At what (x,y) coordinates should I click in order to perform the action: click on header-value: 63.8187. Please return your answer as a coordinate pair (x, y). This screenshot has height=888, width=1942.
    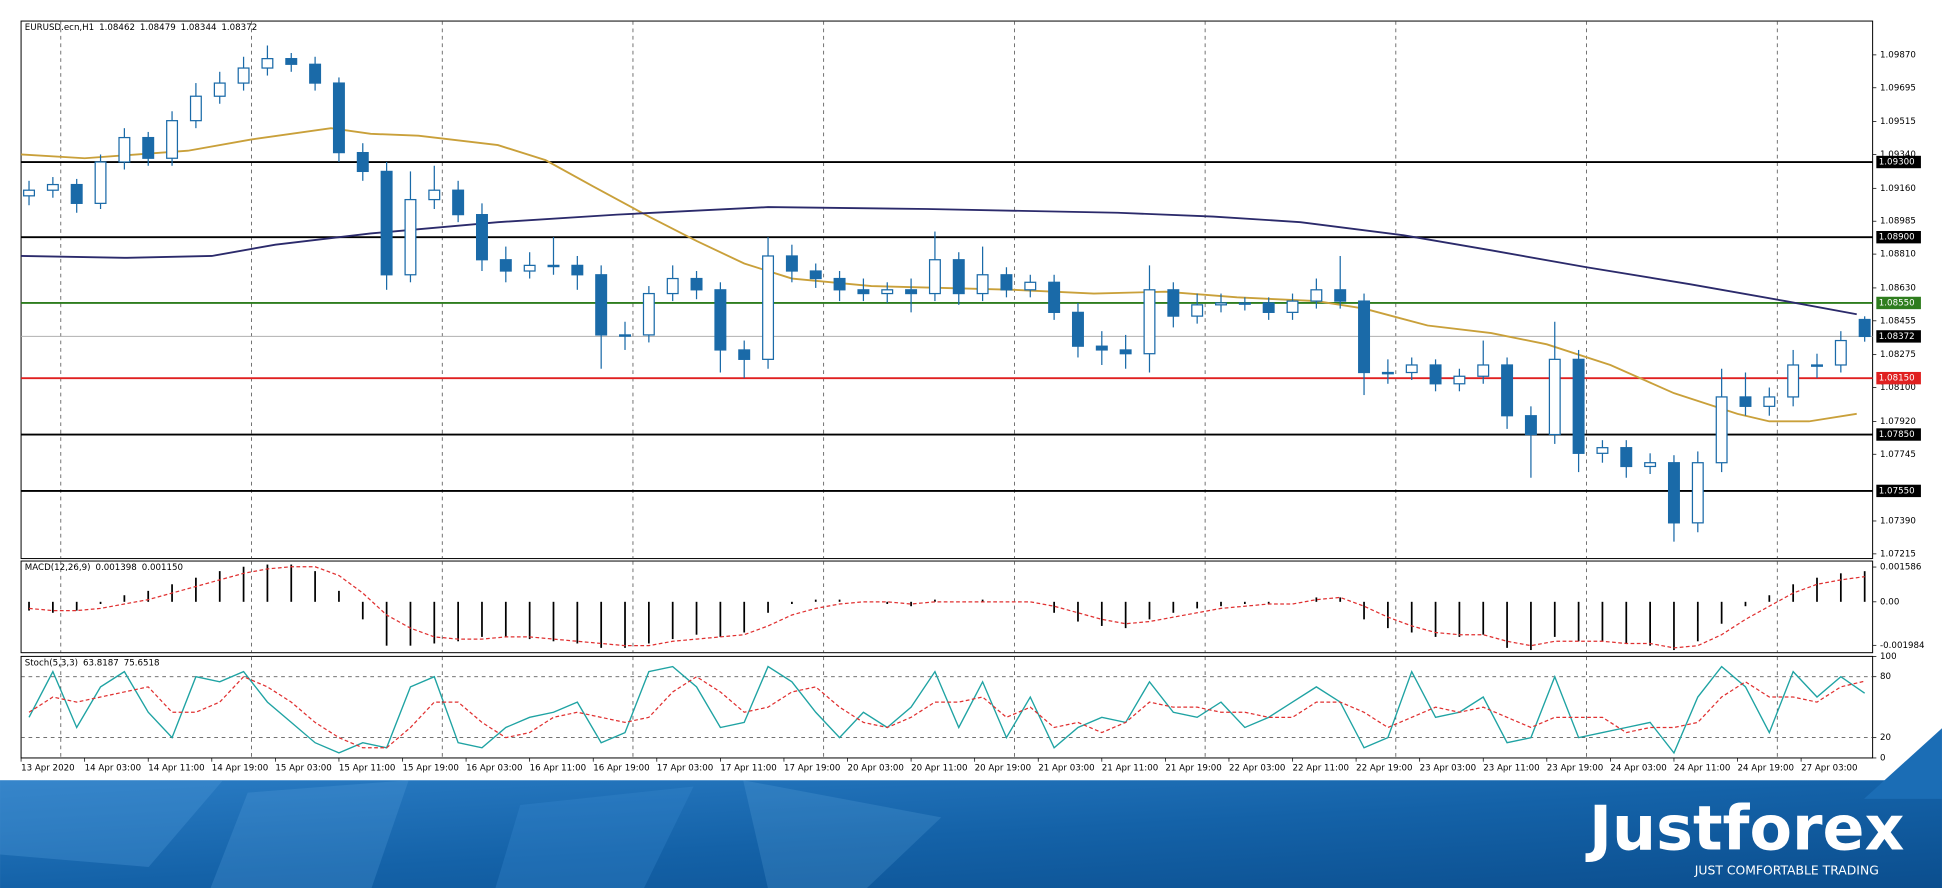
    Looking at the image, I should click on (101, 663).